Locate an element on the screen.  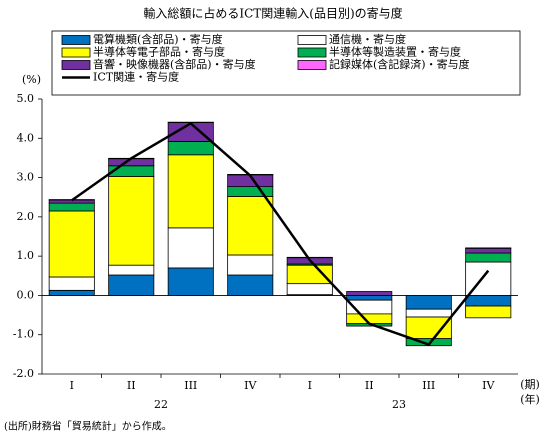
y-axis-label: (%) is located at coordinates (31, 79).